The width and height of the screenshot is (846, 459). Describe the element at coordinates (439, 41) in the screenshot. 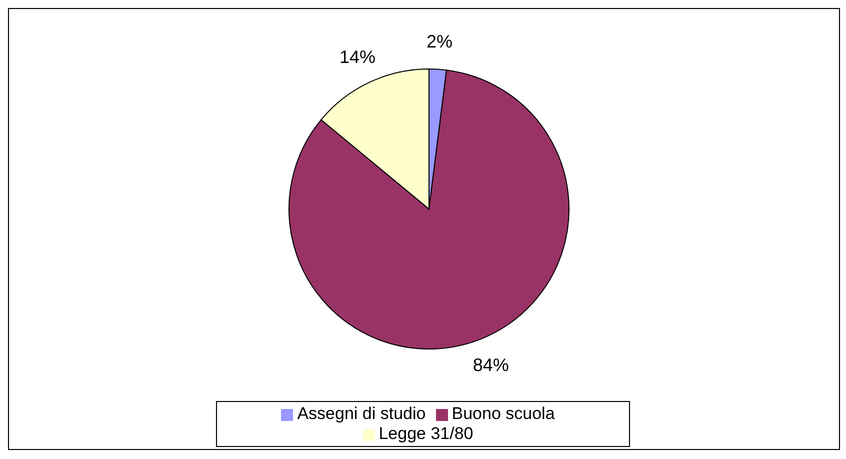

I see `data-label: 2%` at that location.